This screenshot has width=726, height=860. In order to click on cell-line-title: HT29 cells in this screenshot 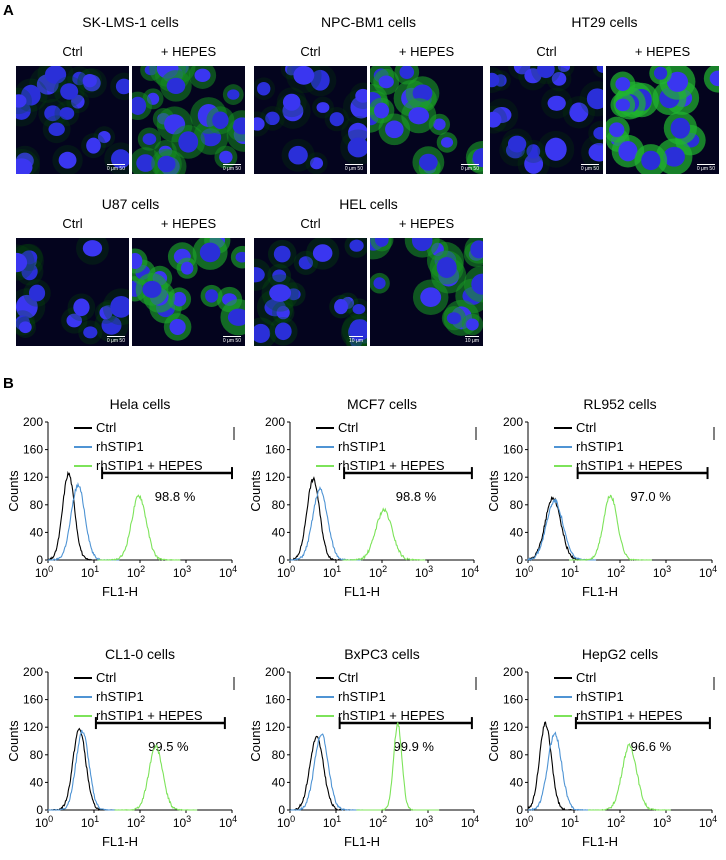, I will do `click(604, 22)`.